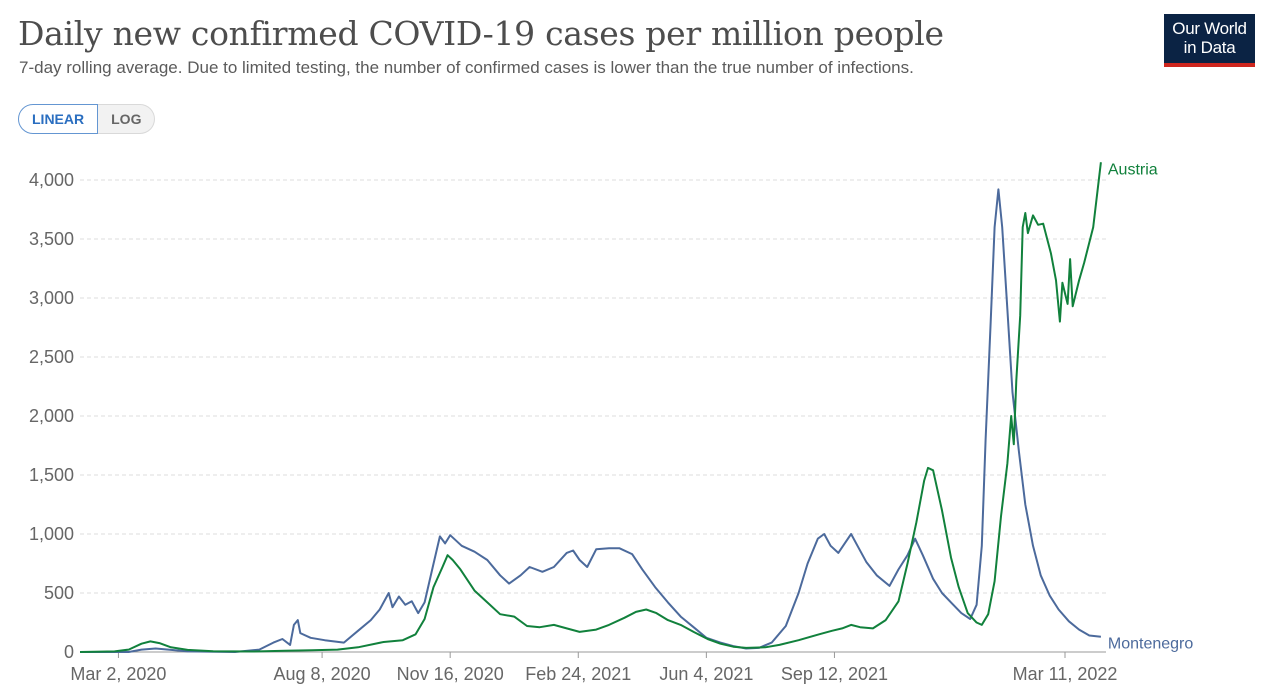 The image size is (1270, 699). Describe the element at coordinates (51, 239) in the screenshot. I see `y-tick-label: 3,500` at that location.